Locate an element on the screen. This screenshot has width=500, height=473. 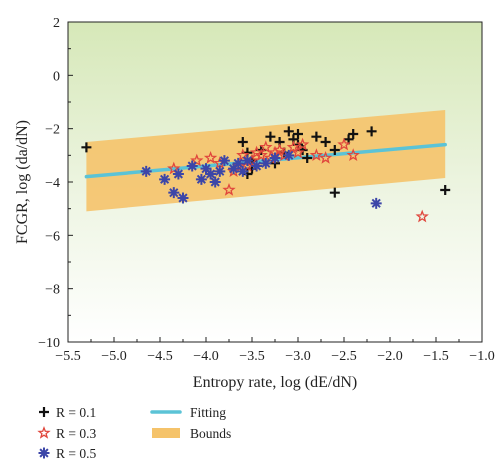
legend-label-1: R = 0.3 is located at coordinates (76, 433).